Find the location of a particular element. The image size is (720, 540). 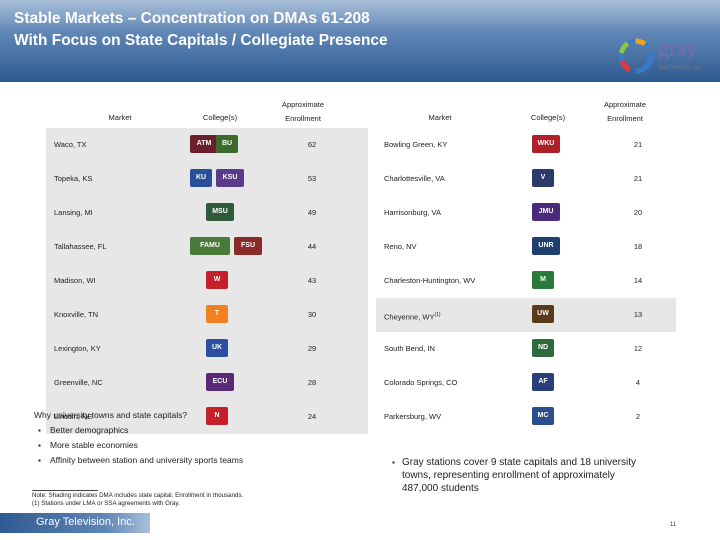

market-name: Topeka, KS is located at coordinates (73, 179).